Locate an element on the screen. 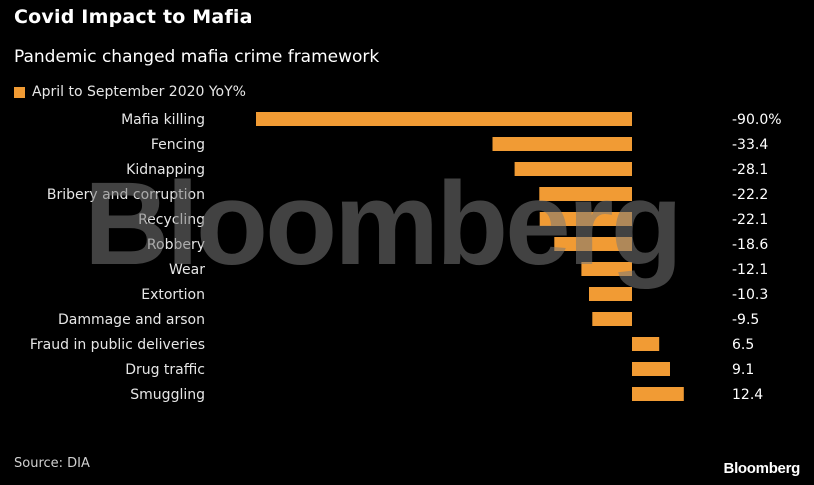  chart-subtitle: Pandemic changed mafia crime framework is located at coordinates (197, 57).